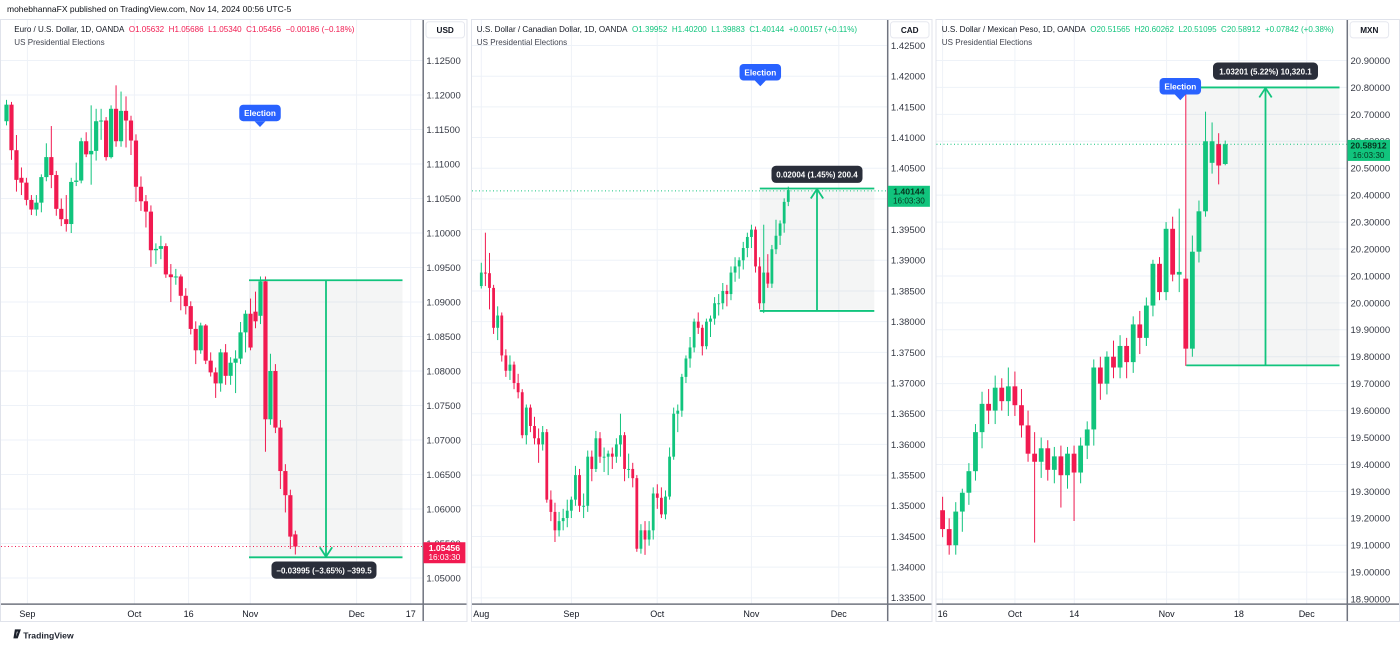  I want to click on svg-text: 1.36000, so click(908, 445).